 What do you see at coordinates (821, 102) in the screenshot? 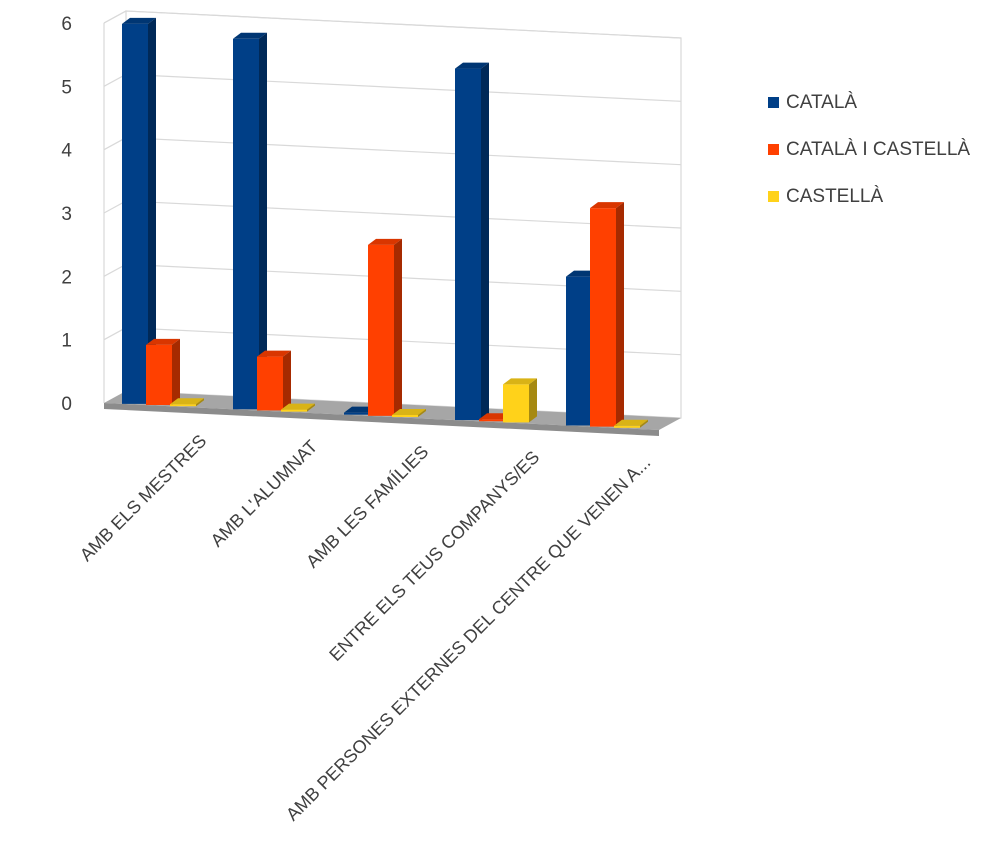
I see `legend-label-0: CATALÀ` at bounding box center [821, 102].